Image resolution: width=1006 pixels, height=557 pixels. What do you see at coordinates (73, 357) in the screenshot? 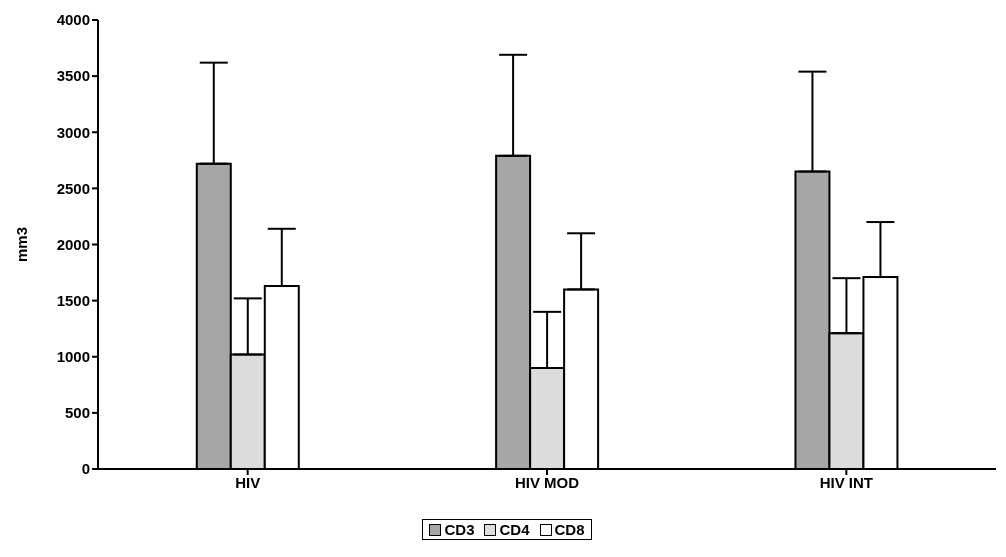
I see `y-tick-label: 1000` at bounding box center [73, 357].